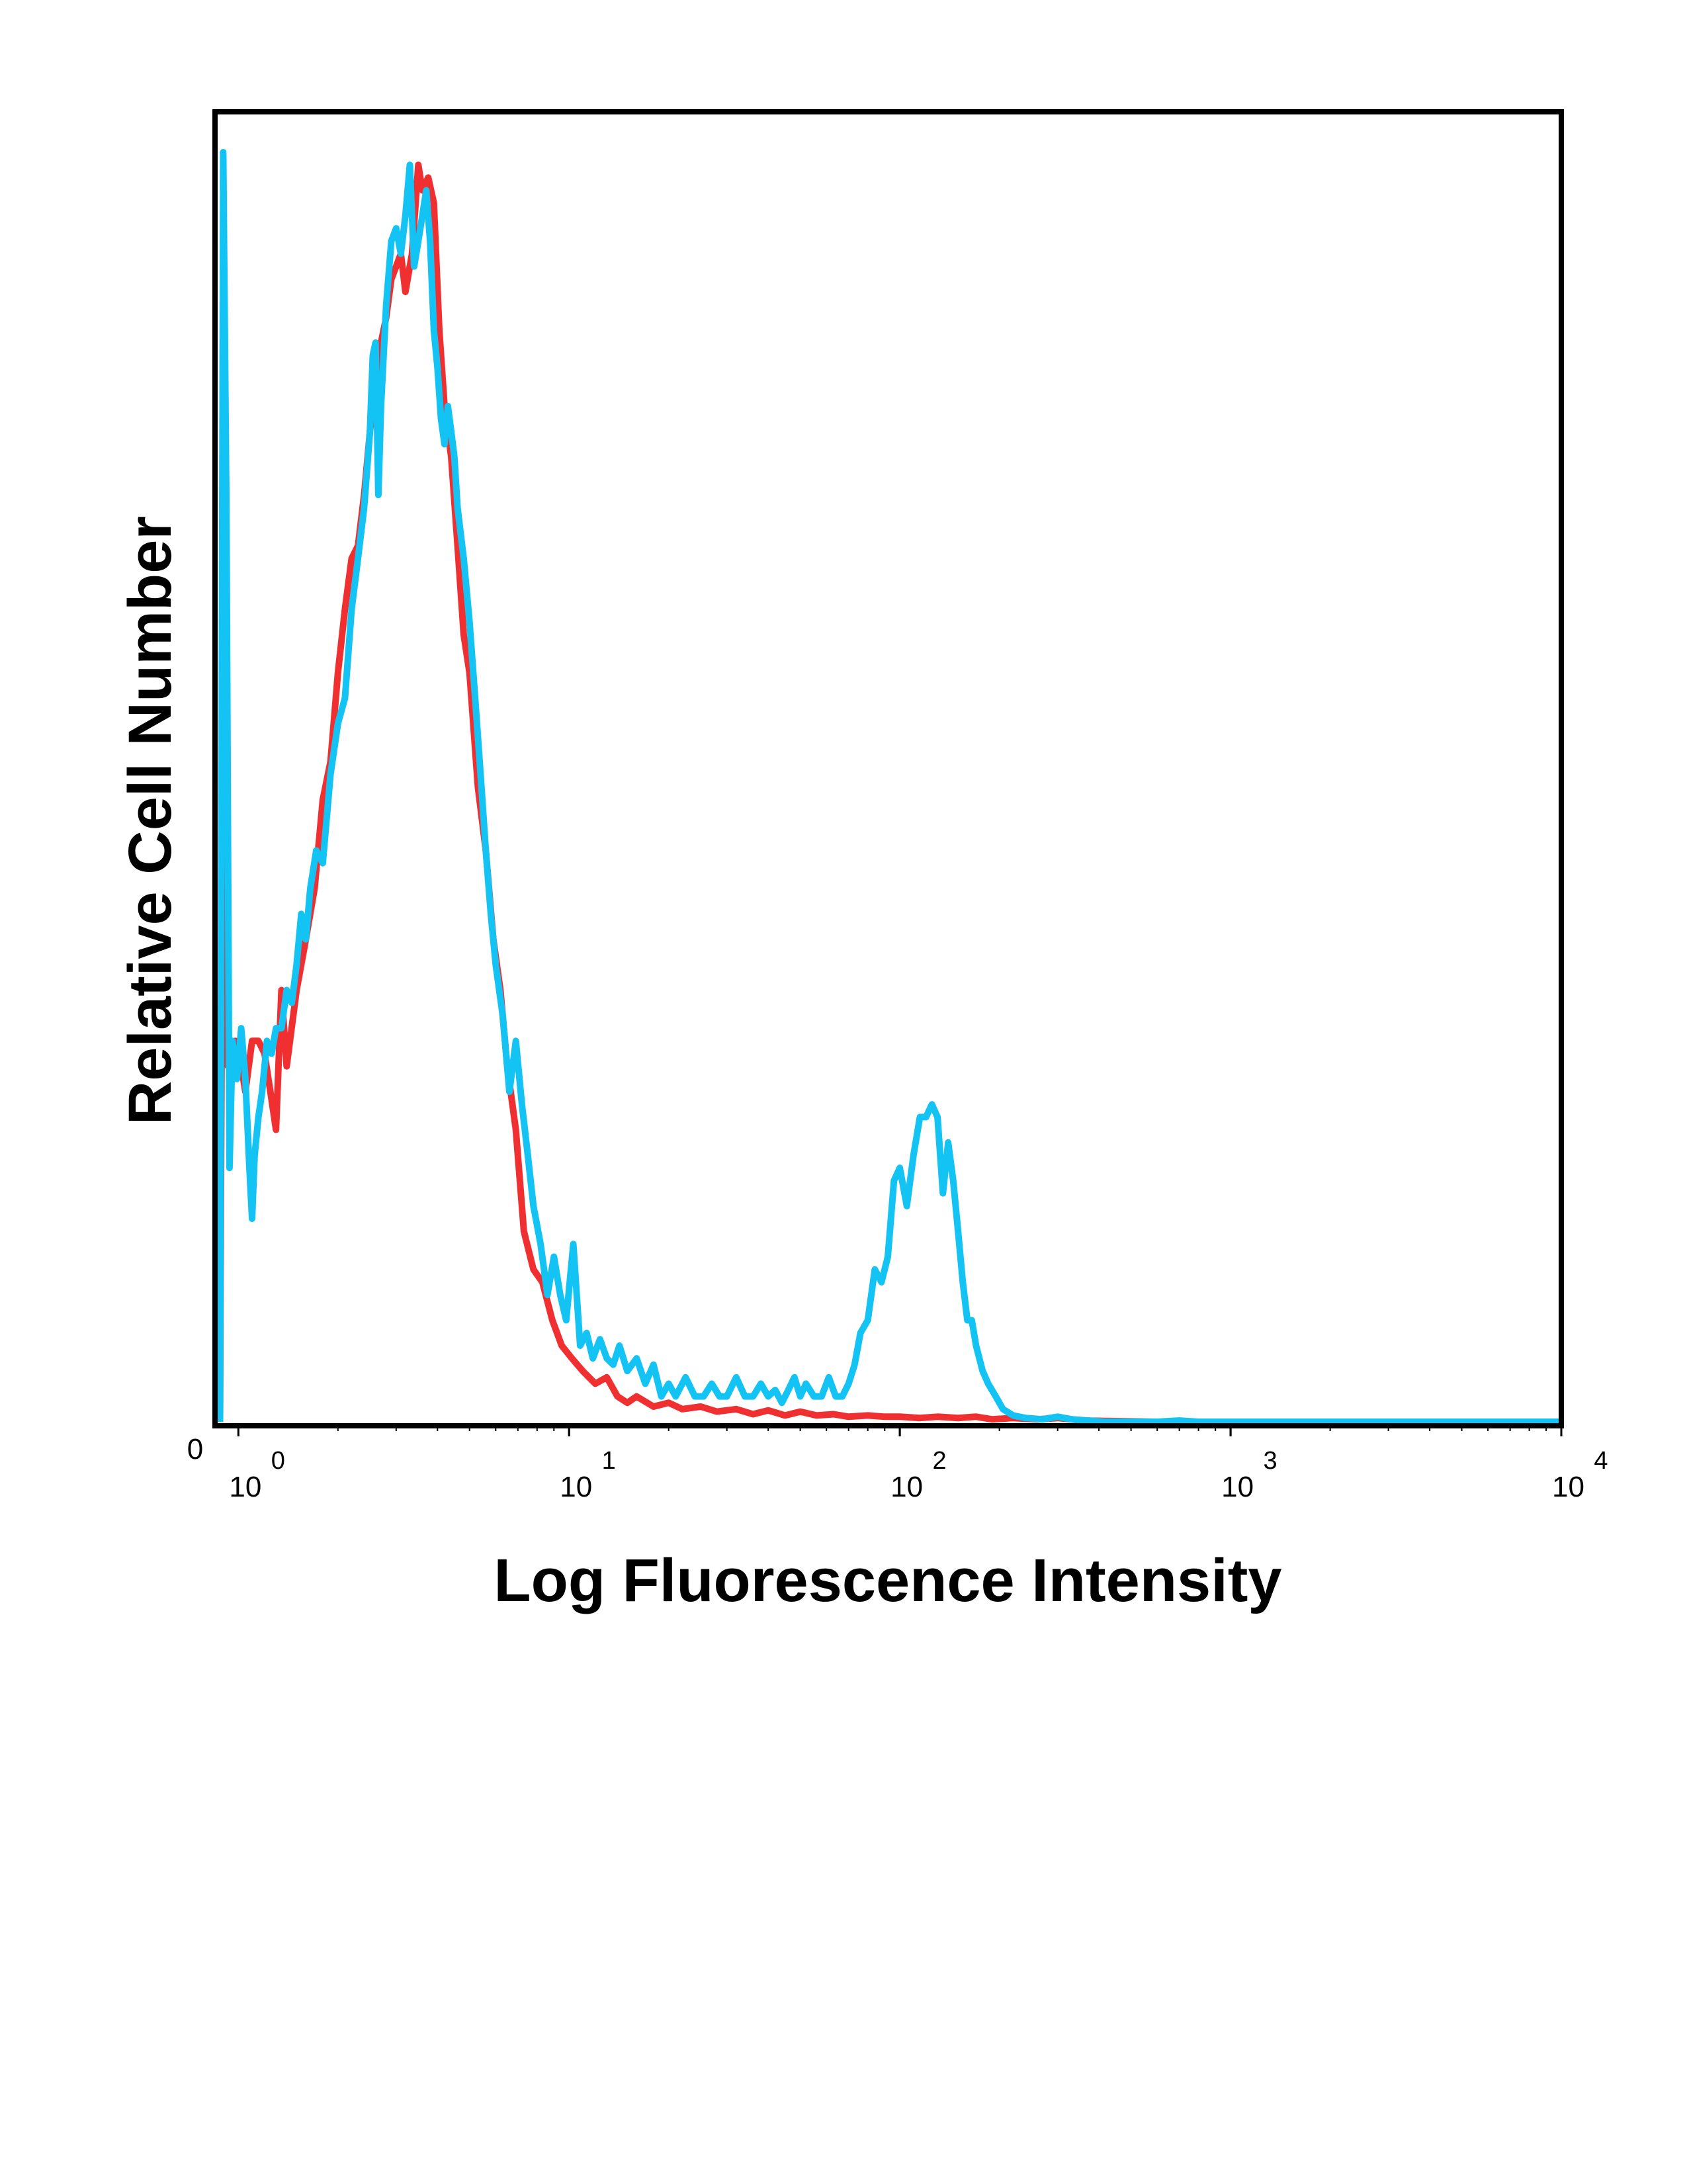  Describe the element at coordinates (195, 1449) in the screenshot. I see `y-zero-label: 0` at that location.